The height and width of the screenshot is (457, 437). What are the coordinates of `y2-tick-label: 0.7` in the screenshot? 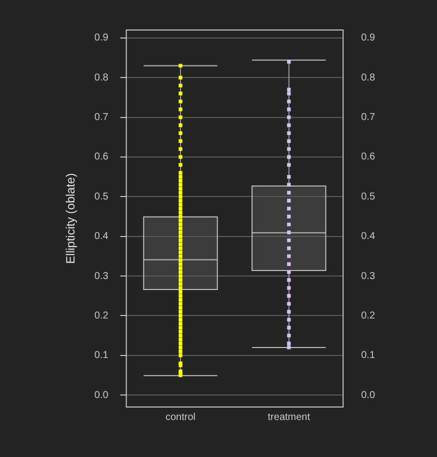 It's located at (368, 118).